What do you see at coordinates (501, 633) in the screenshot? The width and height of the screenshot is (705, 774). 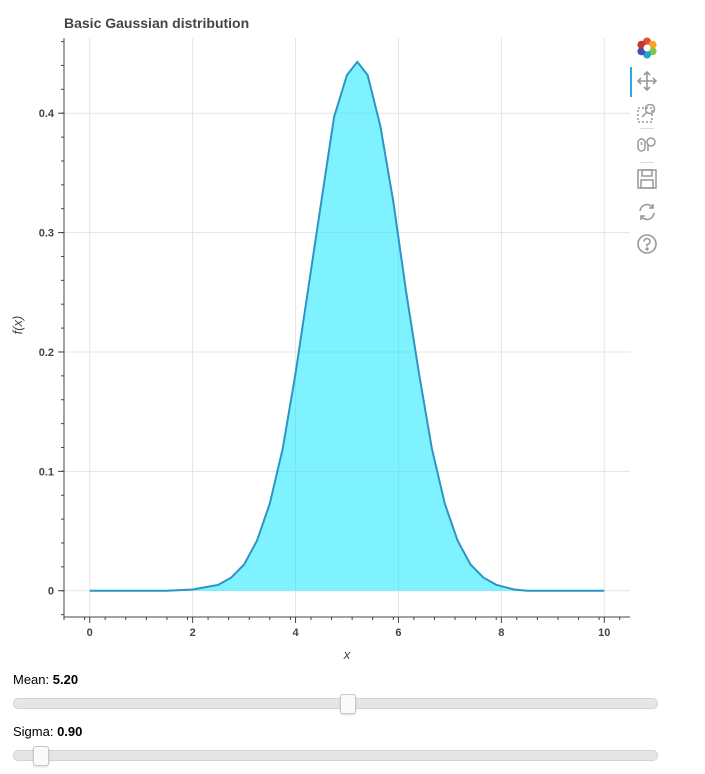 I see `x-tick-label: 8` at bounding box center [501, 633].